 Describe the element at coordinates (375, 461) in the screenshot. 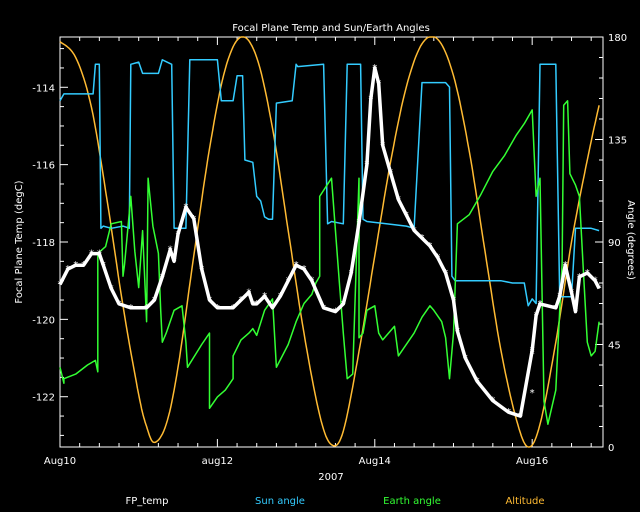

I see `x-tick-label: Aug14` at that location.